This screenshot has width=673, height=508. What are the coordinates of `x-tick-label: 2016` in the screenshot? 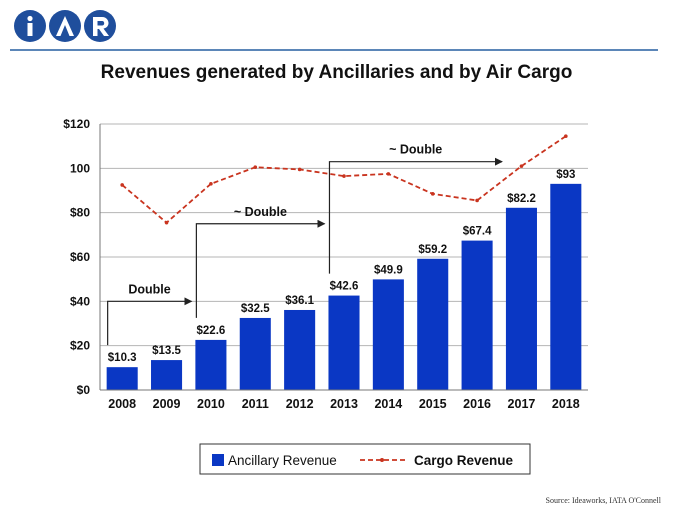 It's located at (477, 404).